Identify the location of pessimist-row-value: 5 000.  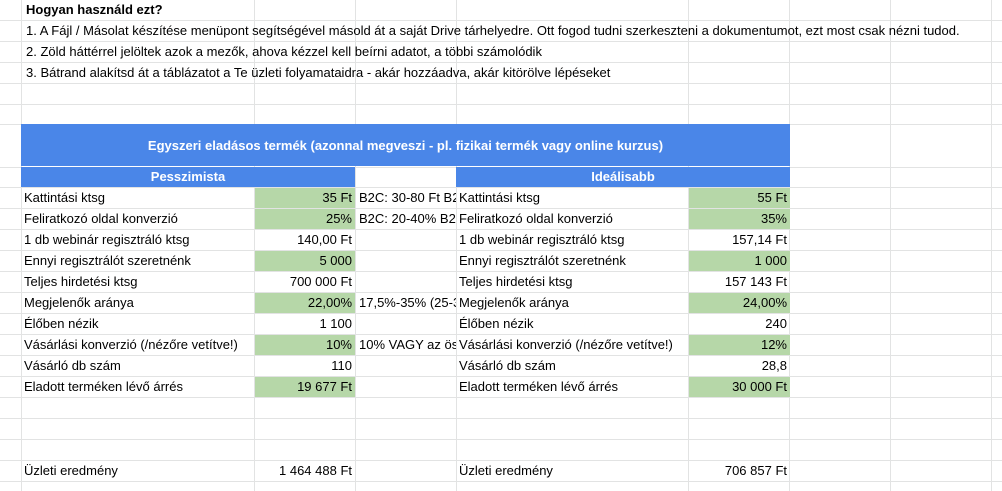
(305, 261).